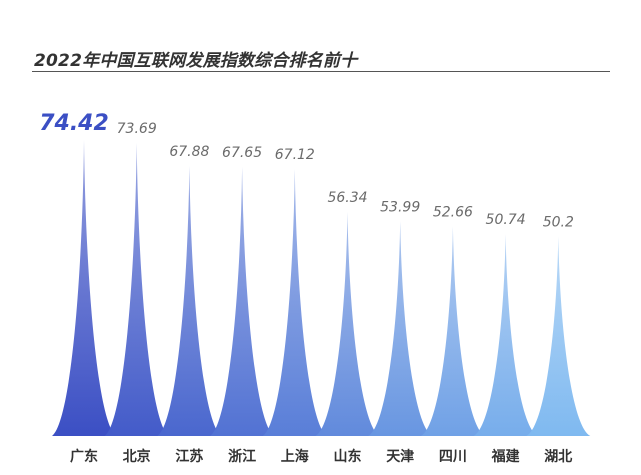 The width and height of the screenshot is (641, 475). Describe the element at coordinates (452, 331) in the screenshot. I see `bar-四川` at that location.